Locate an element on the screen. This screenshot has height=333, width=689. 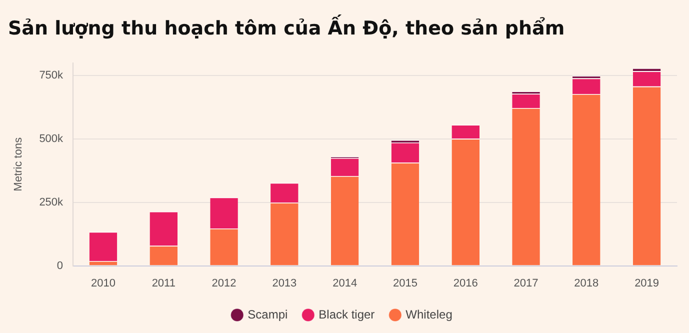
x-tick-label: 2015 is located at coordinates (405, 283).